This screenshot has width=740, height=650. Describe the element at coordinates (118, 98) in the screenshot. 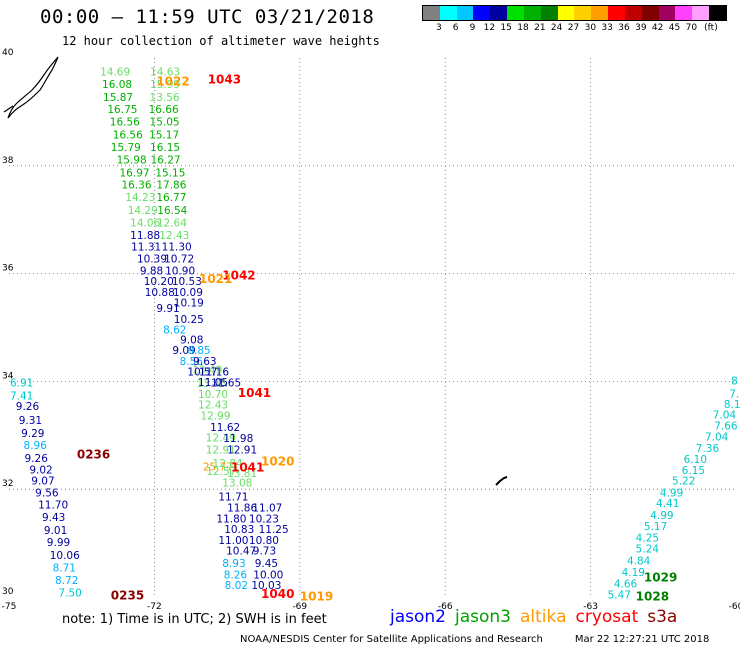

I see `swh-value-jason3: 15.87` at that location.